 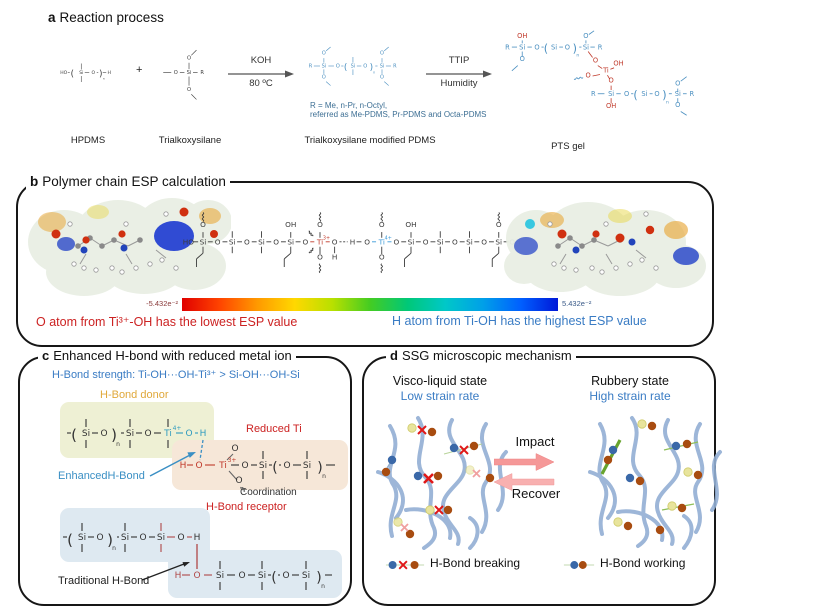 What do you see at coordinates (655, 483) in the screenshot?
I see `network-rubbery` at bounding box center [655, 483].